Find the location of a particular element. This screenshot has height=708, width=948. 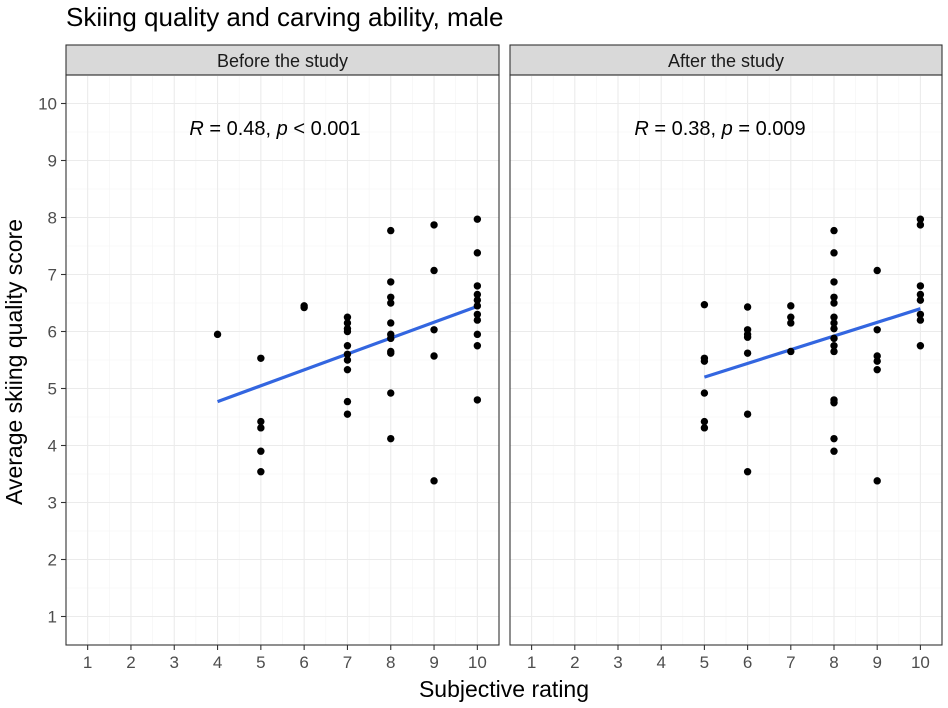

annotation-before: R = 0.48, p < 0.001 is located at coordinates (274, 129).